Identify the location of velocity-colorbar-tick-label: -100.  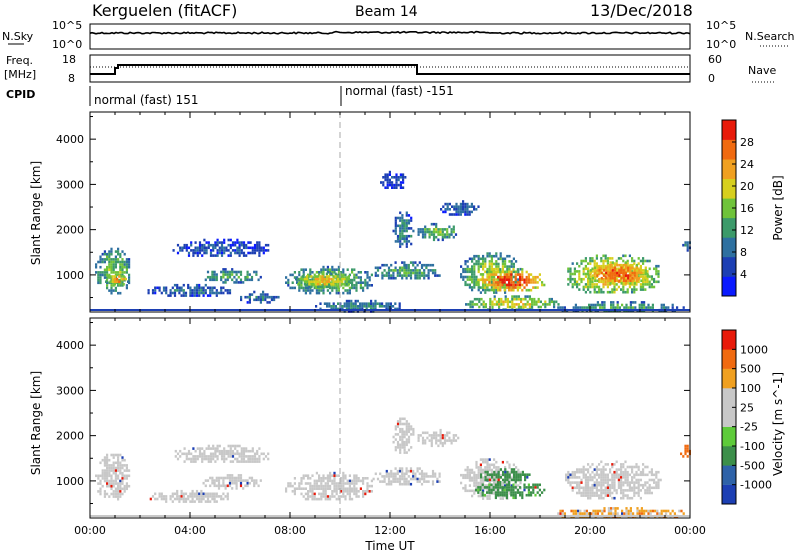
(752, 446).